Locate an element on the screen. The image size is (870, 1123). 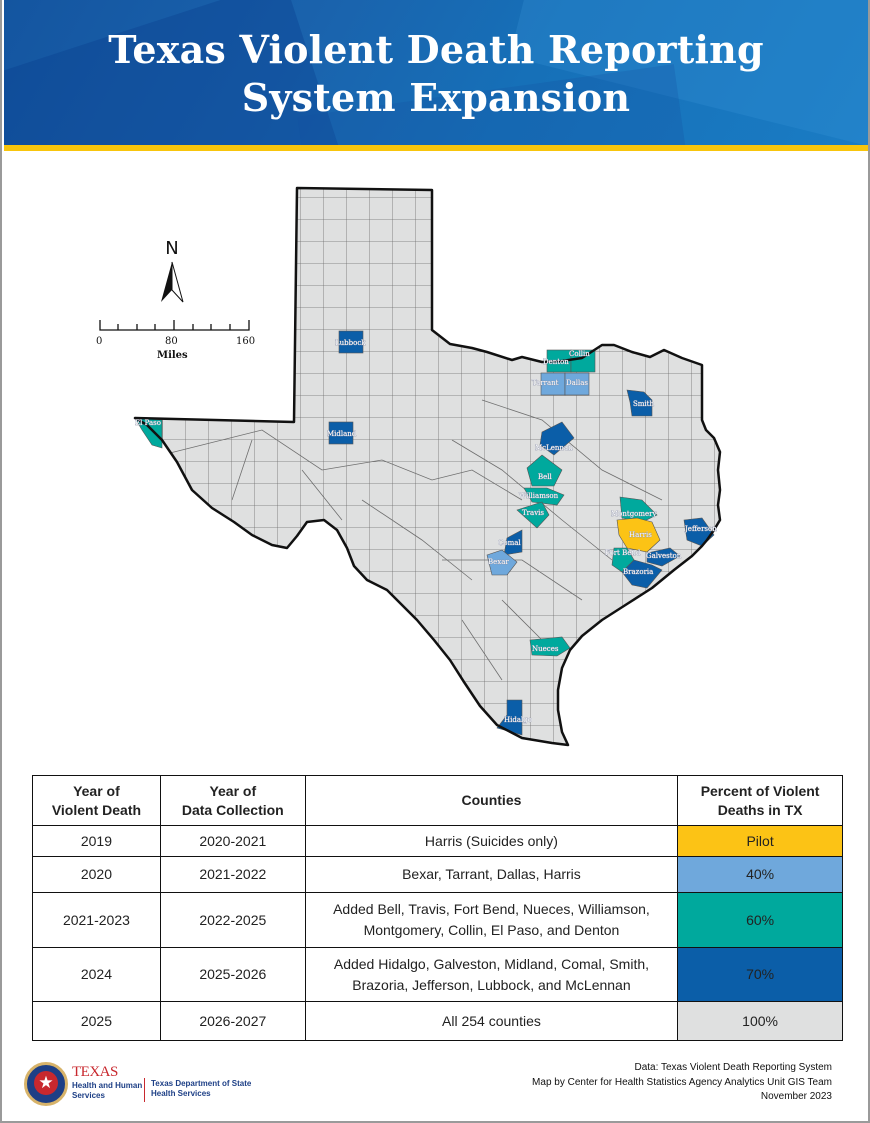
credit-date: November 2023 is located at coordinates (796, 1096).